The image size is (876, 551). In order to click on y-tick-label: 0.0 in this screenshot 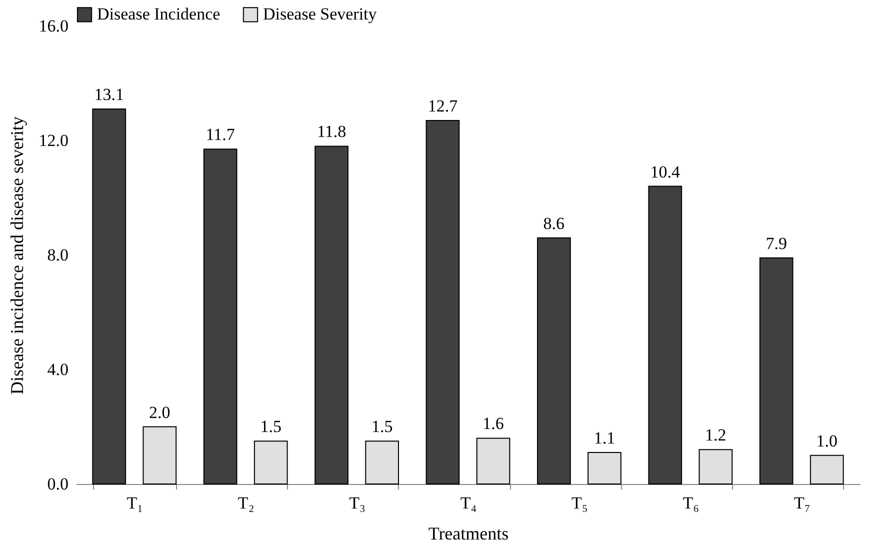, I will do `click(57, 484)`.